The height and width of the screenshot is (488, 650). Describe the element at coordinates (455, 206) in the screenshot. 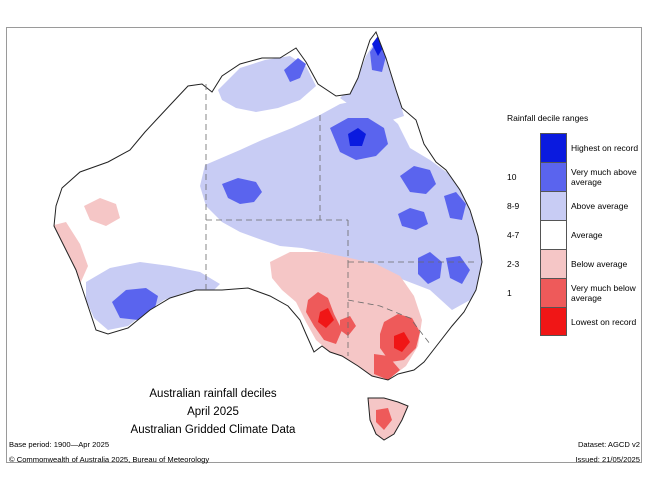

I see `region-vmaa-qld-coast` at that location.